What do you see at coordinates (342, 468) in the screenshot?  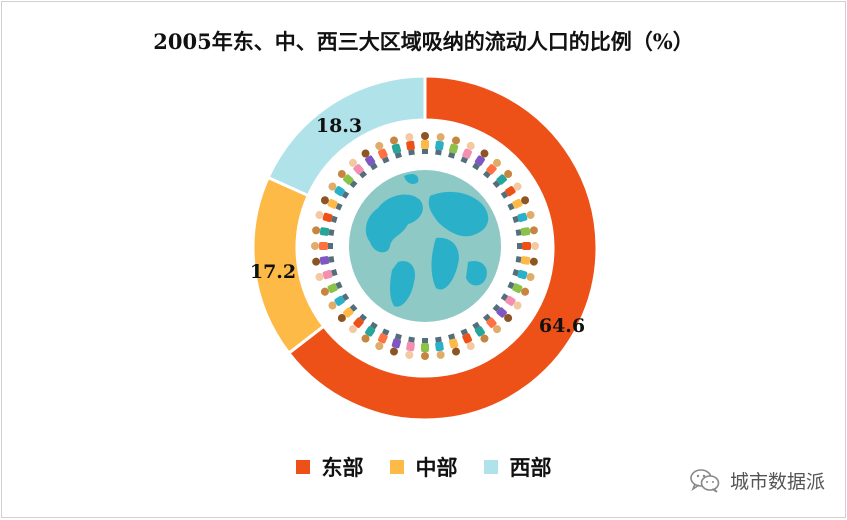 I see `legend-label-east: 东部` at bounding box center [342, 468].